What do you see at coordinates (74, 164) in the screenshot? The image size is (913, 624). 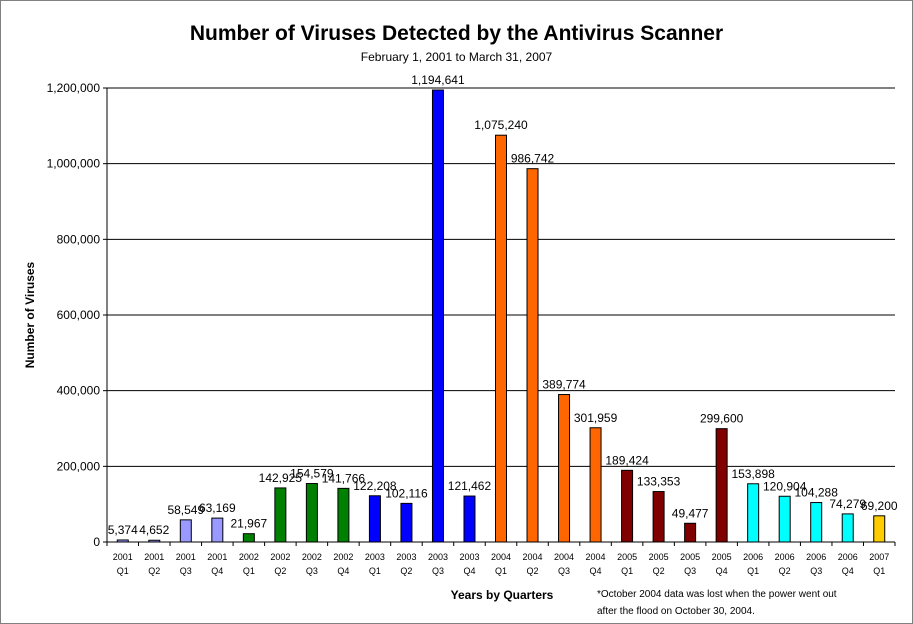 I see `y-tick-label: 1,000,000` at bounding box center [74, 164].